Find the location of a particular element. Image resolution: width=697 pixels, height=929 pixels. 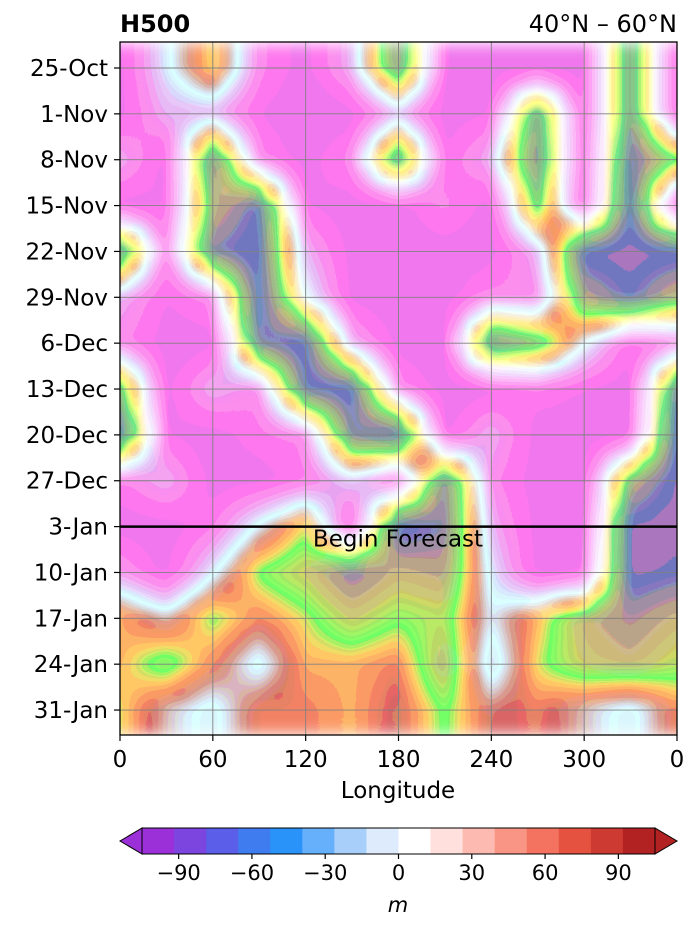

colorbar: −90 −60 −30 0 30 60 90 is located at coordinates (398, 856).